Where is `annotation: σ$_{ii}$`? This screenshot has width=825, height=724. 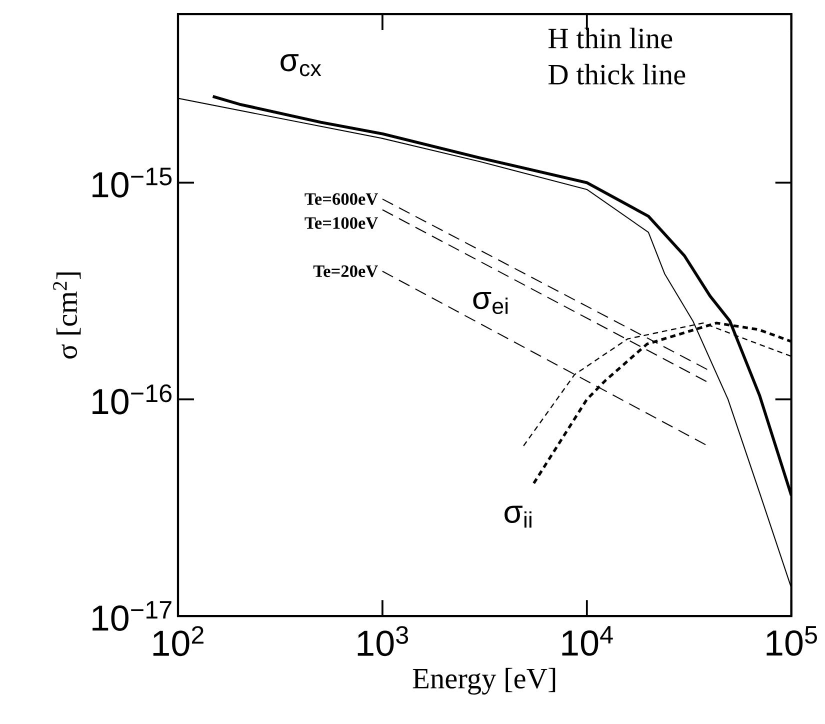
annotation: σ$_{ii}$ is located at coordinates (518, 517).